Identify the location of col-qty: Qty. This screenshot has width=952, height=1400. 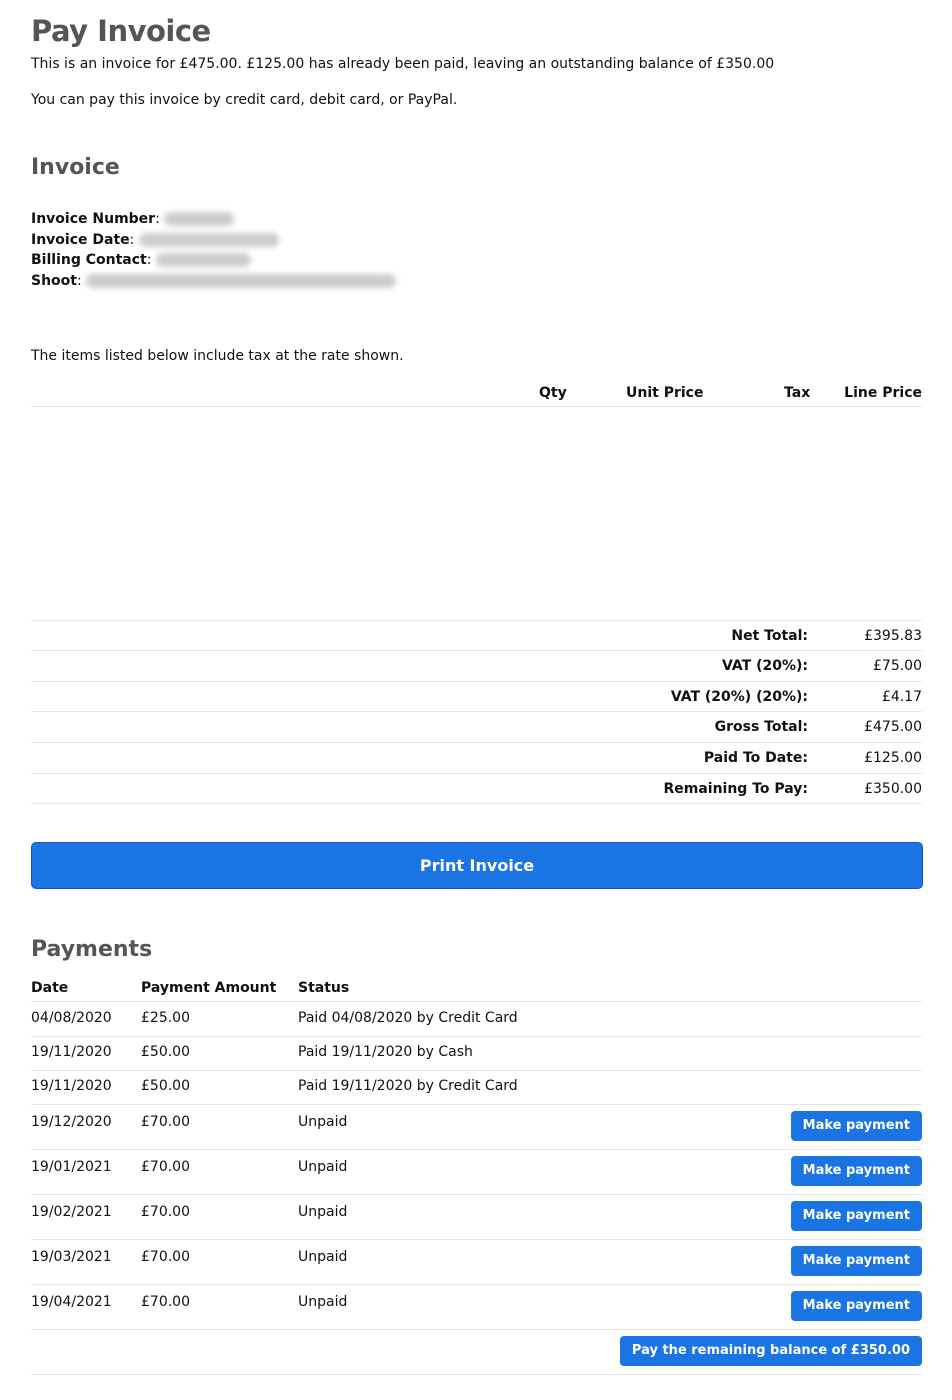
(553, 393).